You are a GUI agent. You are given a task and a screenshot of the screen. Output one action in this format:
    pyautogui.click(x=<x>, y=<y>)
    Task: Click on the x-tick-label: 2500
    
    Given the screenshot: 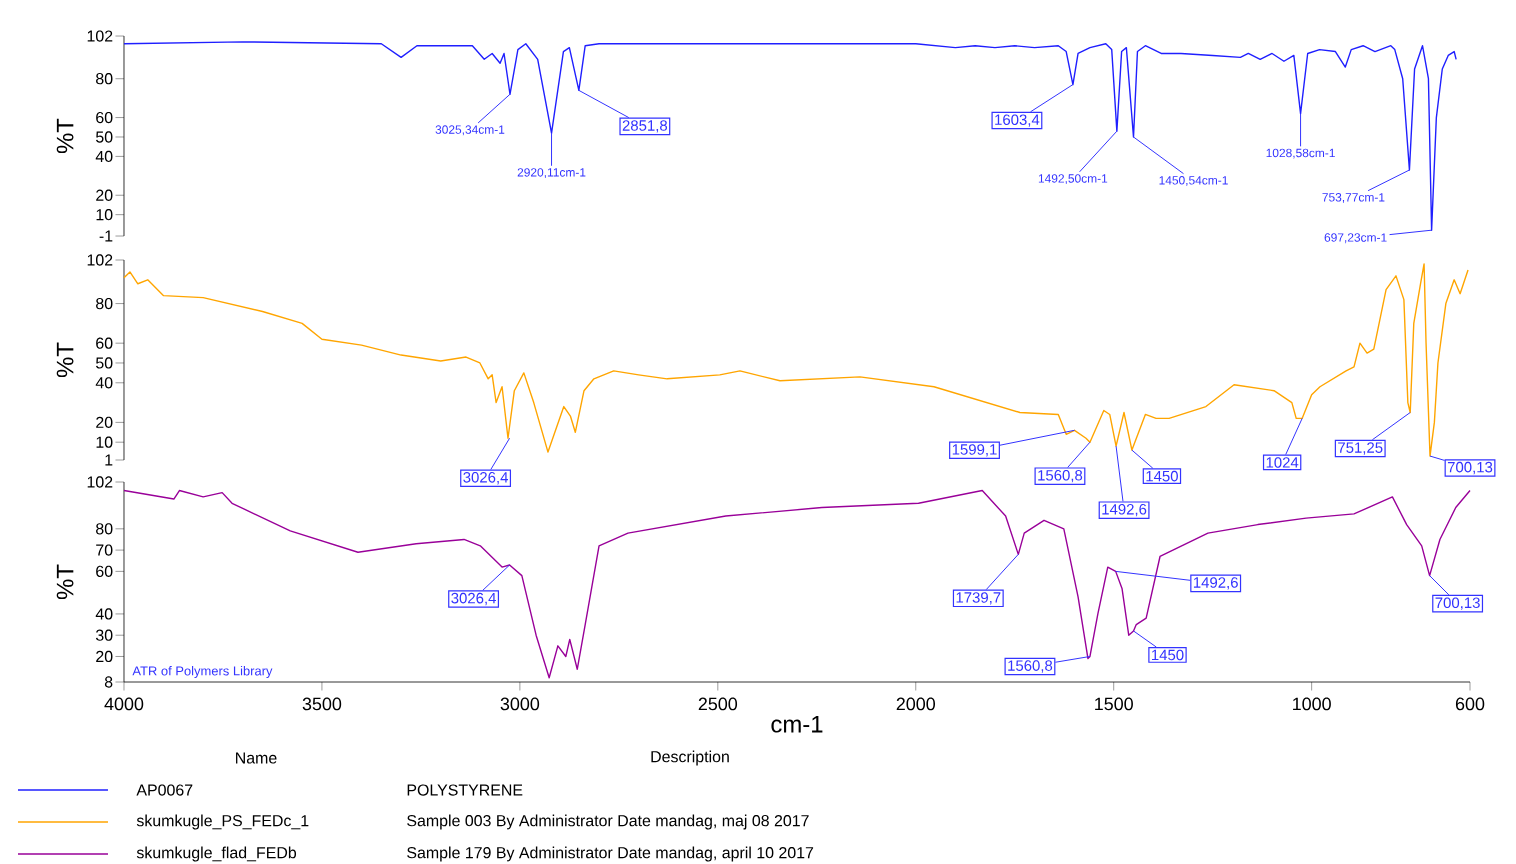 What is the action you would take?
    pyautogui.click(x=718, y=704)
    